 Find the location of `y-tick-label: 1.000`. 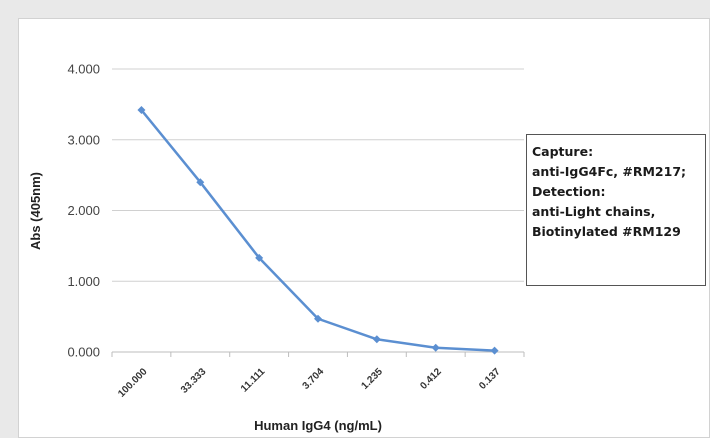

y-tick-label: 1.000 is located at coordinates (83, 281).